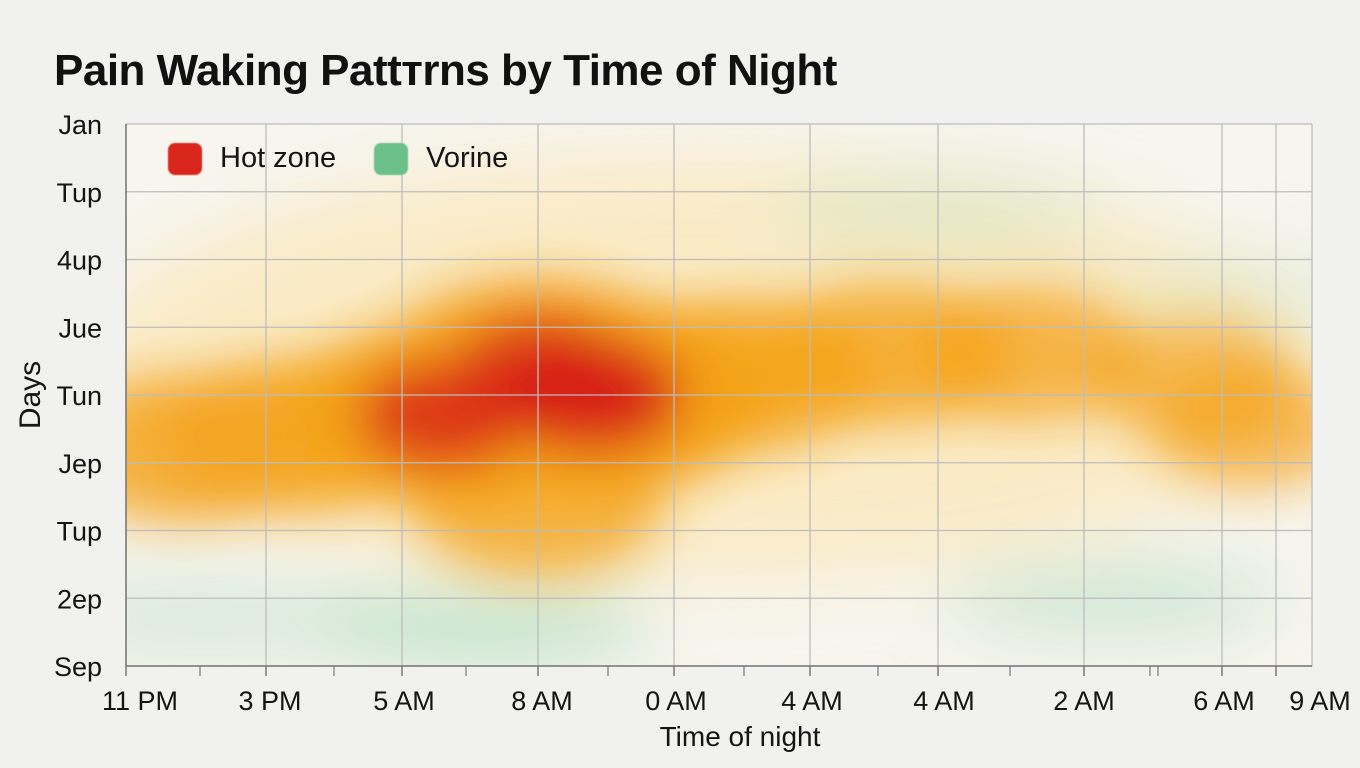 The height and width of the screenshot is (768, 1360). Describe the element at coordinates (676, 701) in the screenshot. I see `x-tick-label: 0 AM` at that location.